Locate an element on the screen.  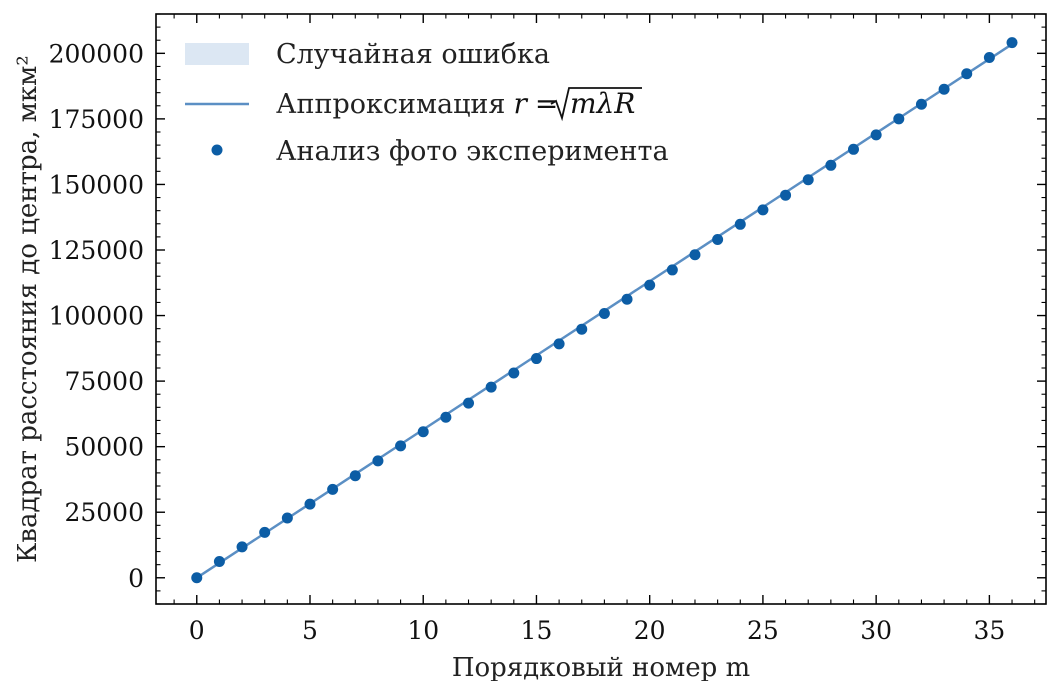
x-axis-label: Порядковый номер m is located at coordinates (601, 667).